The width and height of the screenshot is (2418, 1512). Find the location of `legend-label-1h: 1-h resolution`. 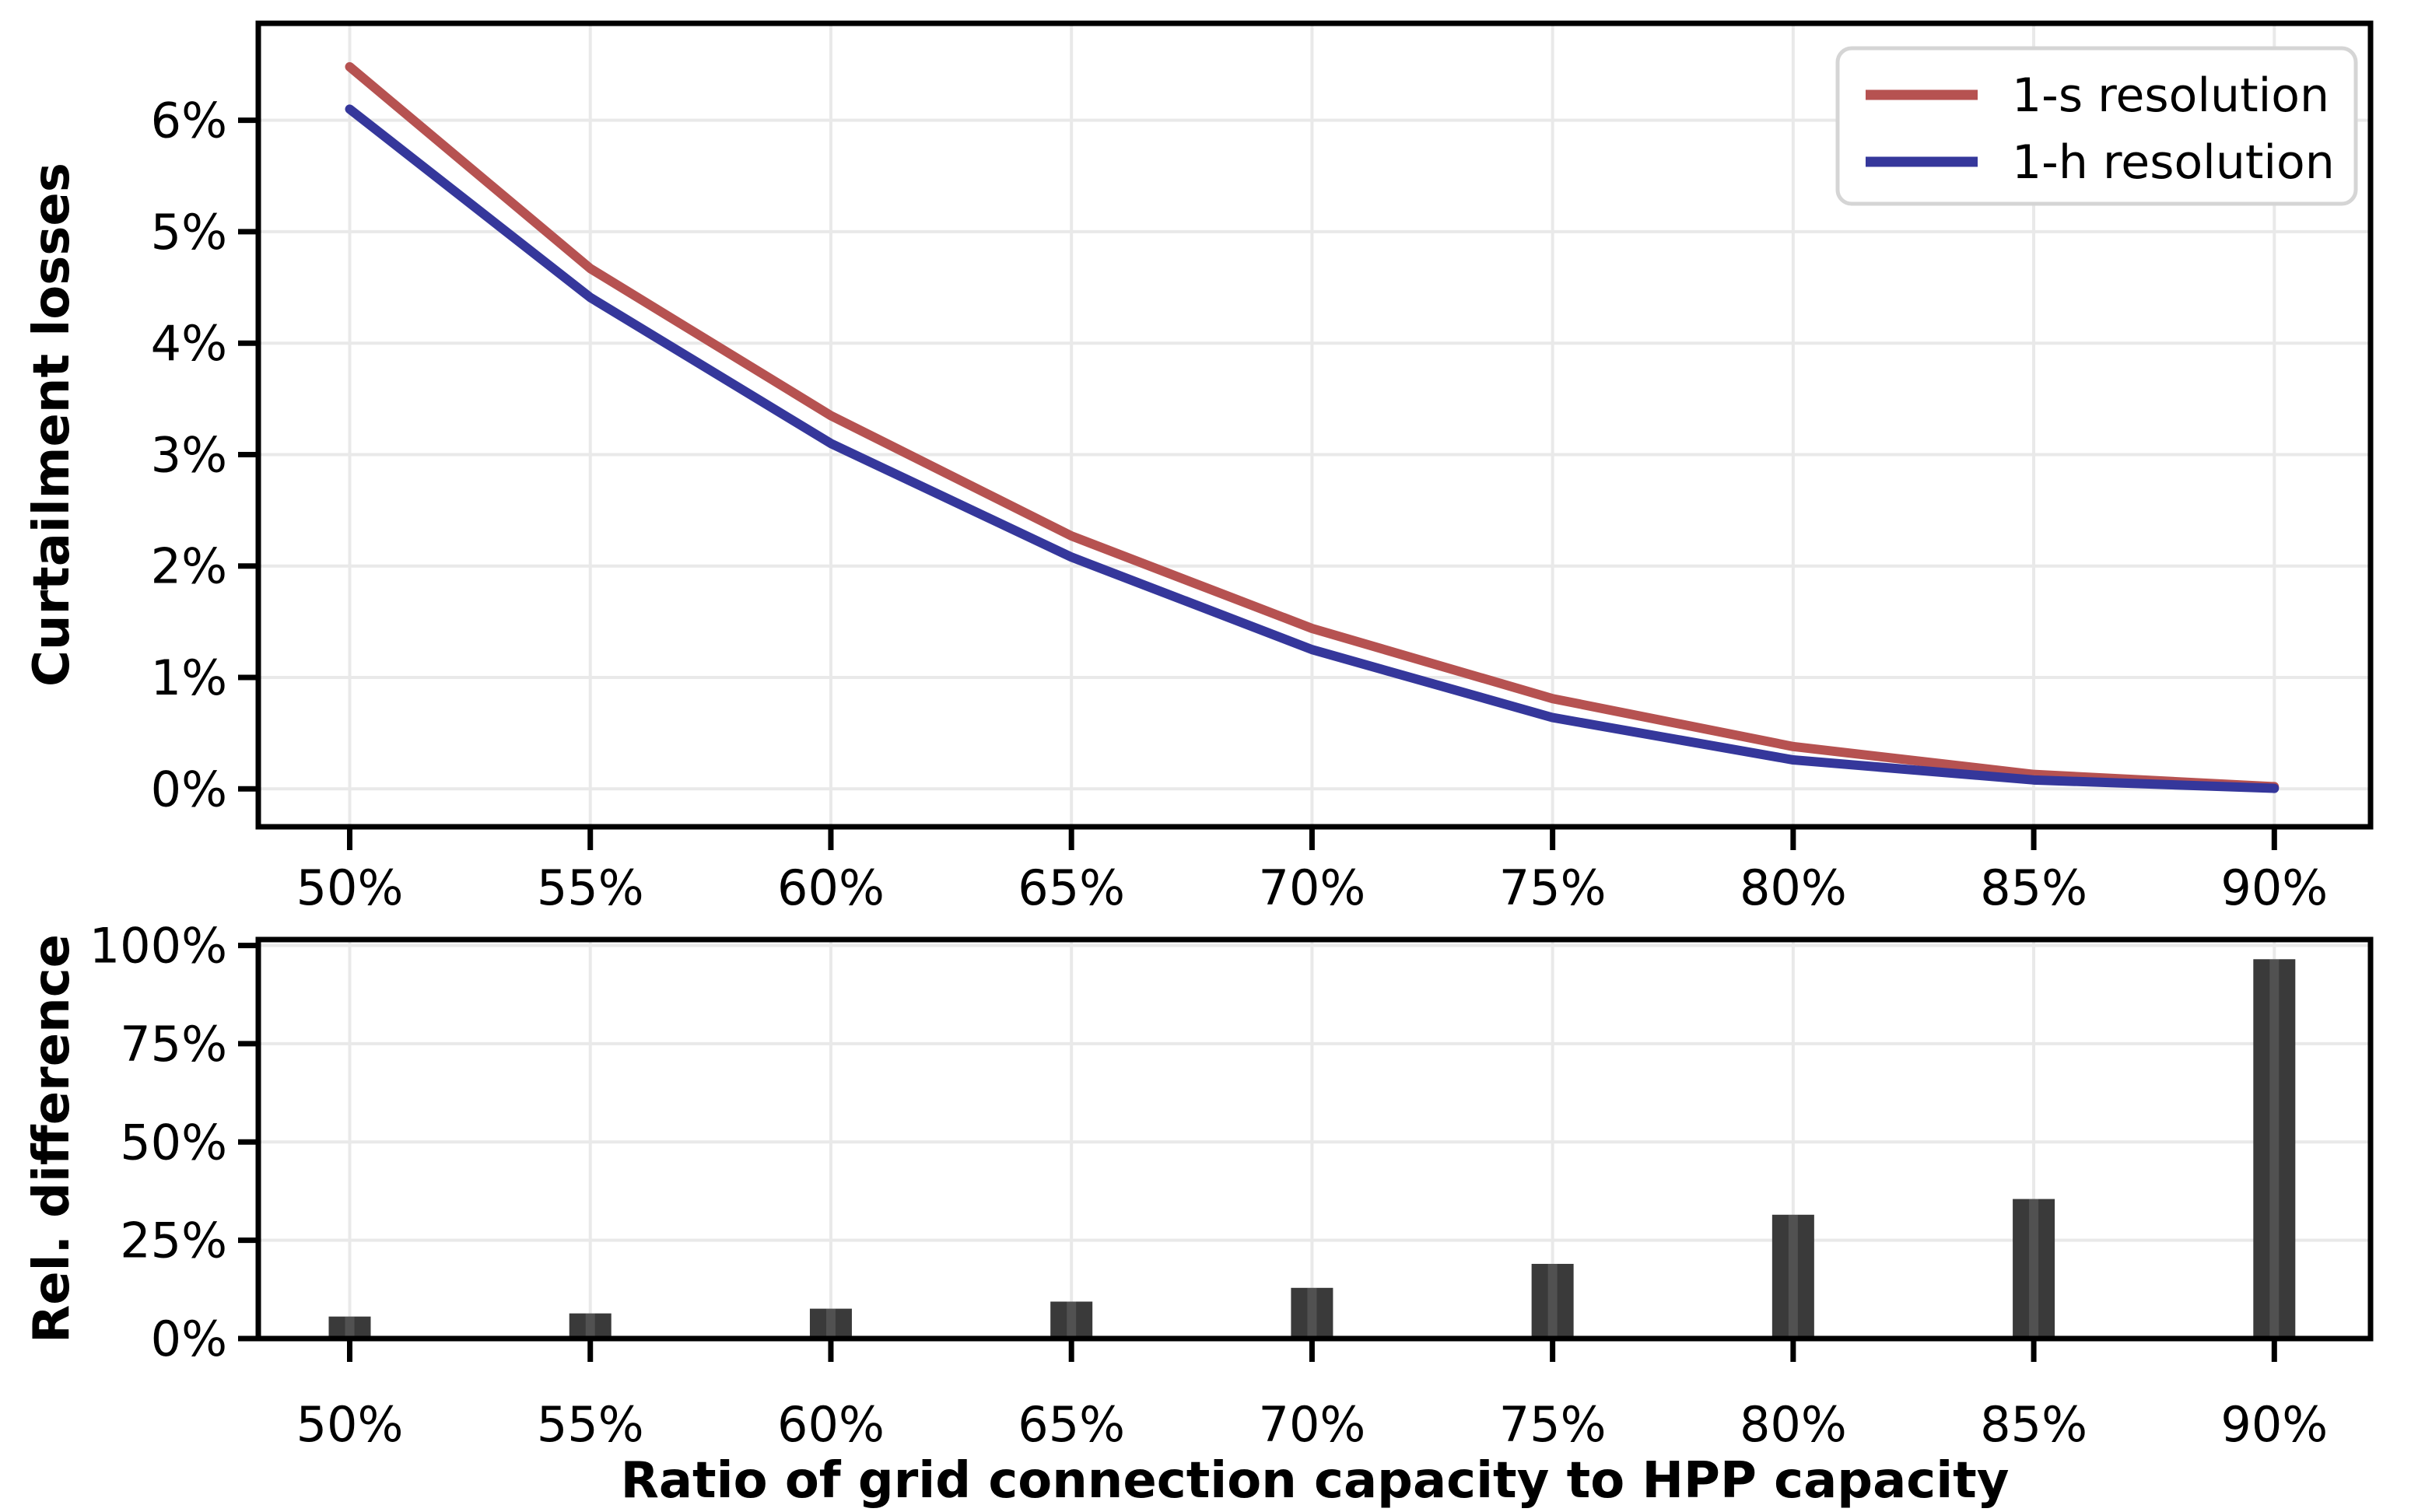

legend-label-1h: 1-h resolution is located at coordinates (2173, 163).